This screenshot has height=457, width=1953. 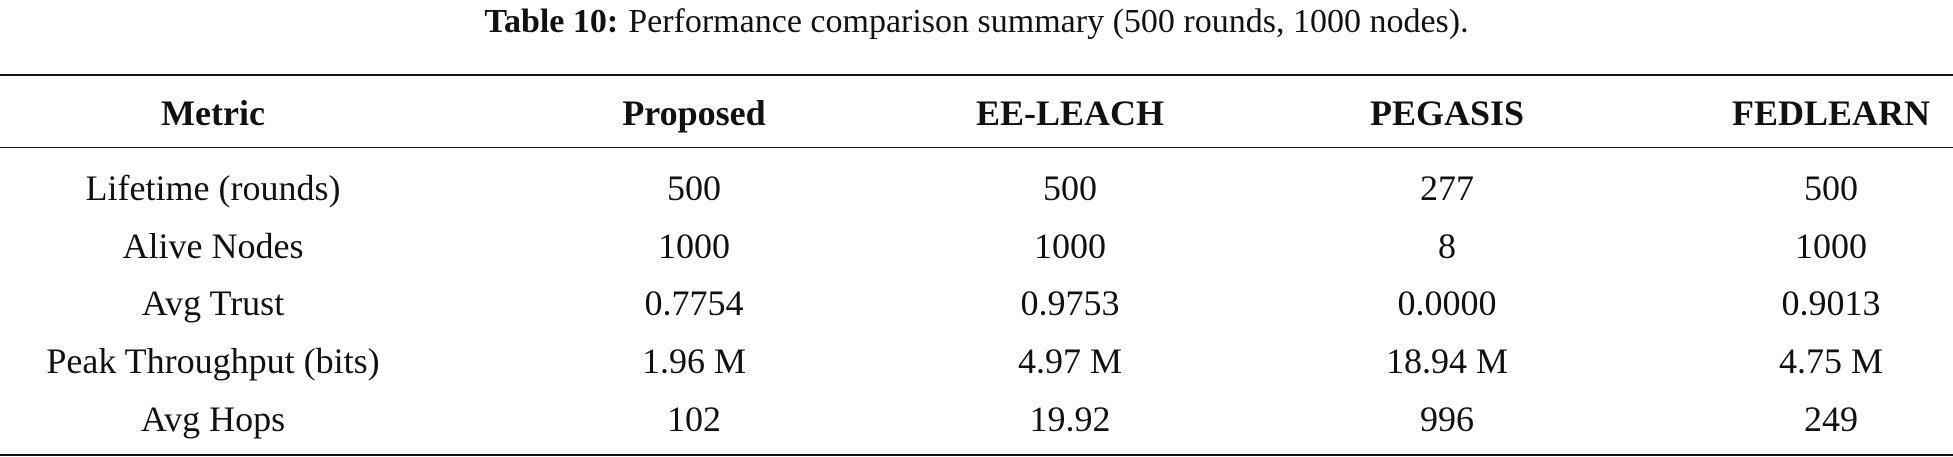 What do you see at coordinates (694, 113) in the screenshot?
I see `header-cell: Proposed` at bounding box center [694, 113].